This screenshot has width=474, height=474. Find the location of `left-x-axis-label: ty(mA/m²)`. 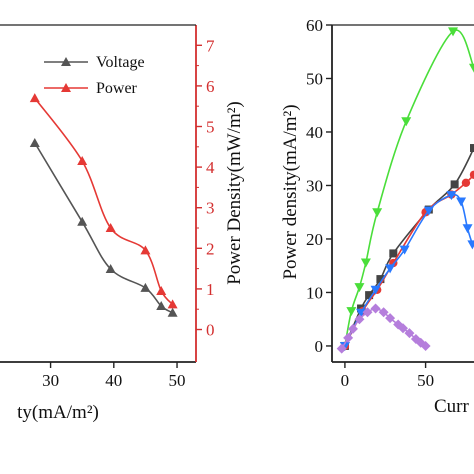

left-x-axis-label: ty(mA/m²) is located at coordinates (58, 412).